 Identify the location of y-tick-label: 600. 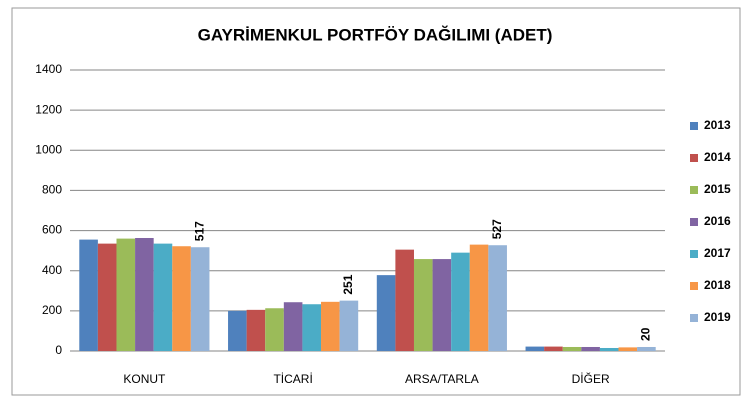
(52, 230).